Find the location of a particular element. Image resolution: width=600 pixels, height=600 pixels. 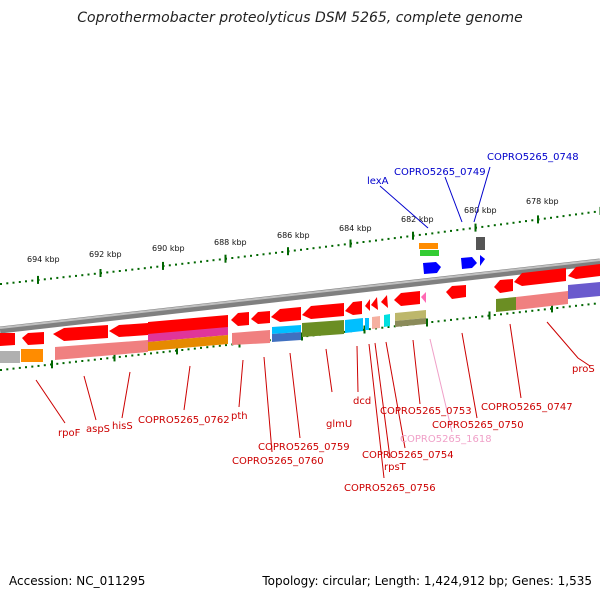

leader-glmU is located at coordinates (329, 370).